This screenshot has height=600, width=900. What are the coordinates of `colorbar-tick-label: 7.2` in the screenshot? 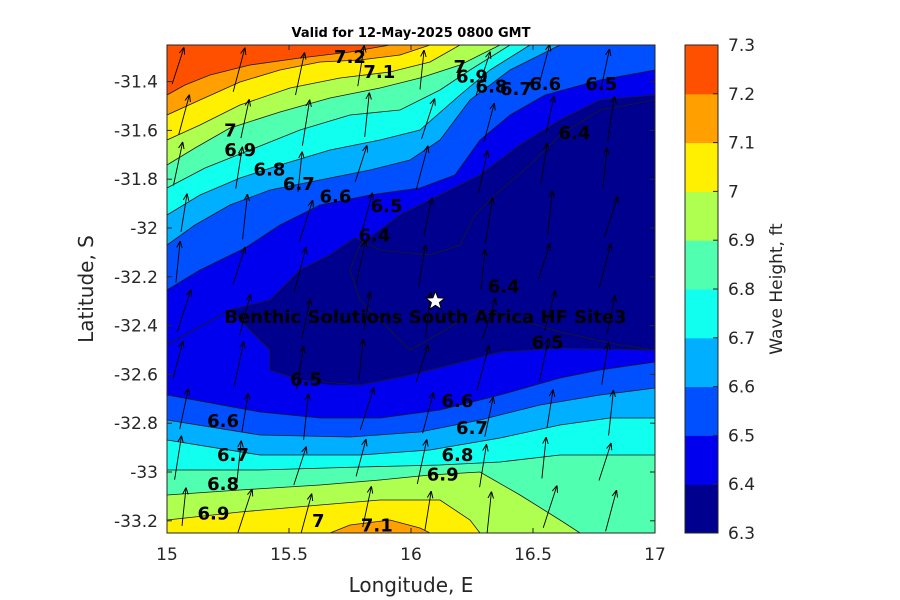 It's located at (741, 95).